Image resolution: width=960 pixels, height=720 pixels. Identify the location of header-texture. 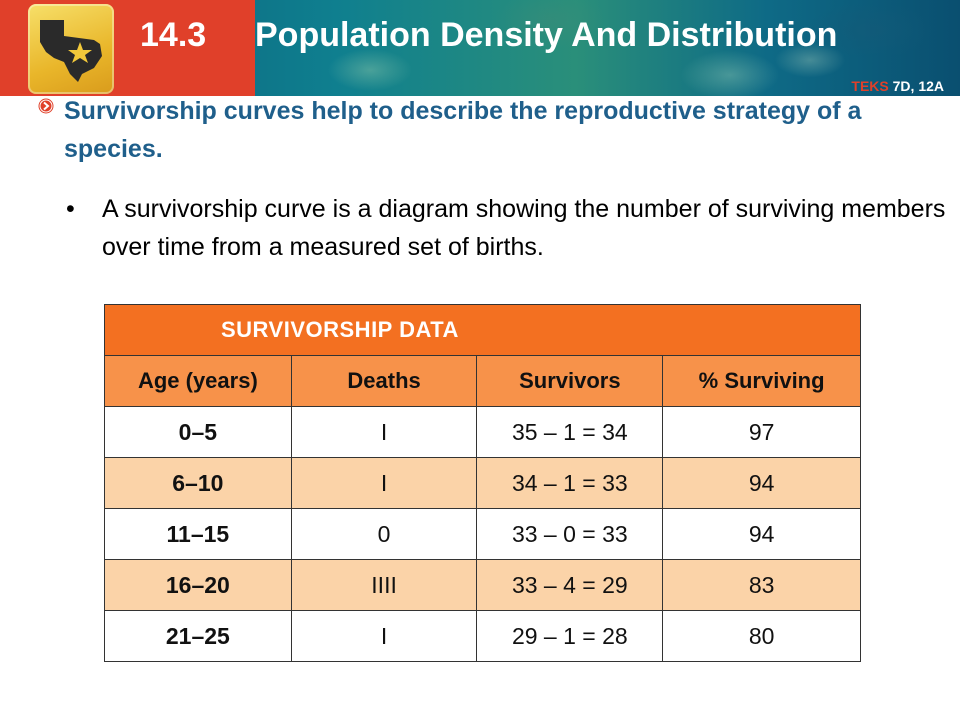
(605, 48).